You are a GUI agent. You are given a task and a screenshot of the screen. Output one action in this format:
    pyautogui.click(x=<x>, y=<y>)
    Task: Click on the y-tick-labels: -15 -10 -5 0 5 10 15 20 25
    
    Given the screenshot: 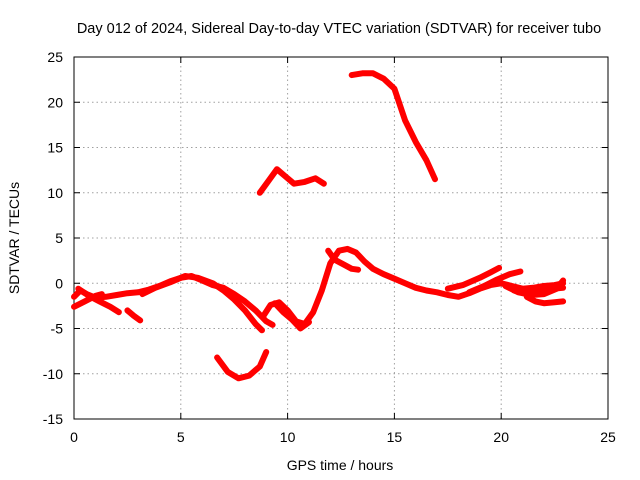 What is the action you would take?
    pyautogui.click(x=53, y=238)
    